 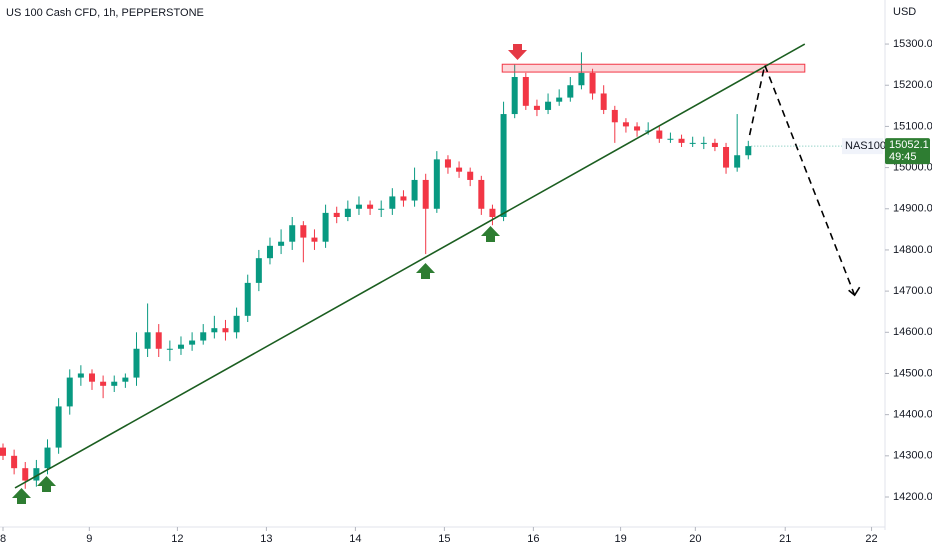 I want to click on x-tick-label: 19, so click(x=620, y=539).